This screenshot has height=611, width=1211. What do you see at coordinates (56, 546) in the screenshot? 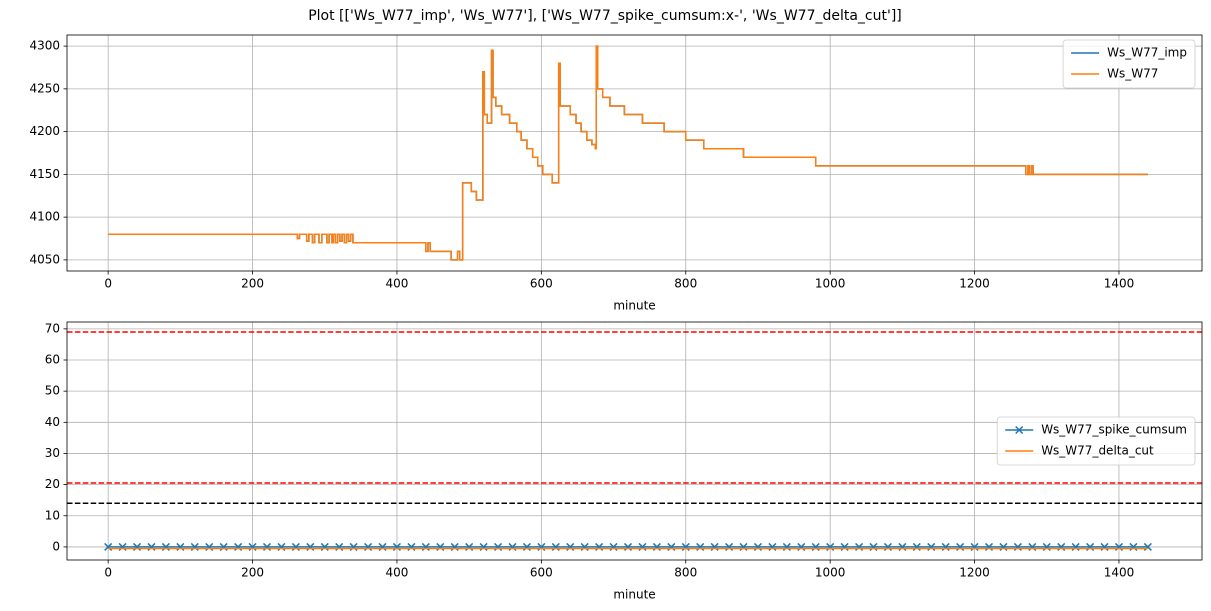
I see `y-tick-label: 0` at bounding box center [56, 546].